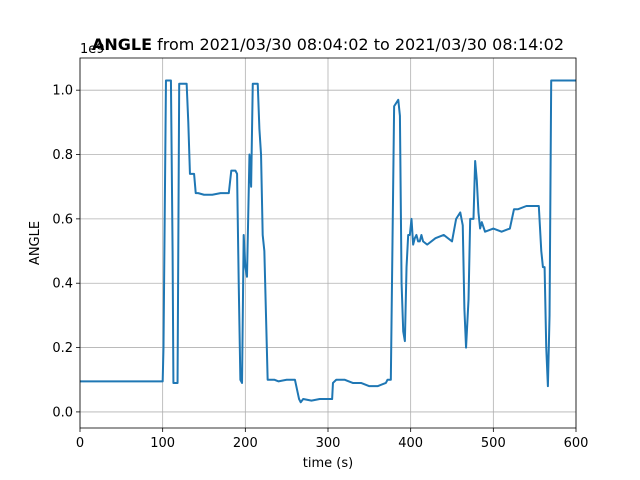 This screenshot has width=640, height=480. What do you see at coordinates (162, 443) in the screenshot?
I see `x-tick-label: 100` at bounding box center [162, 443].